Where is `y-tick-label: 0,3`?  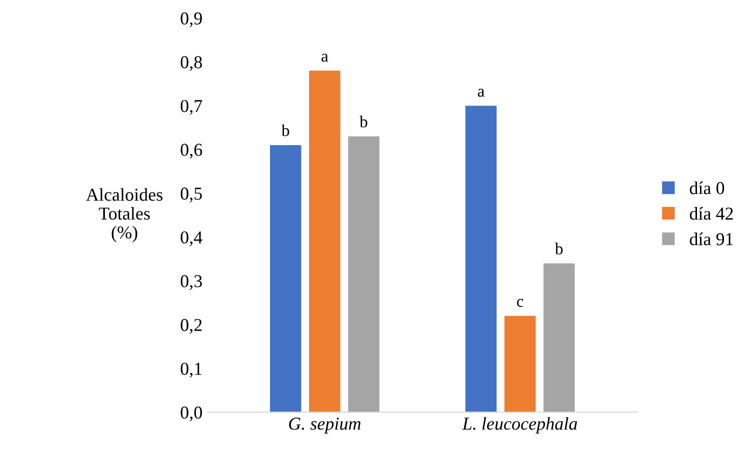 y-tick-label: 0,3 is located at coordinates (191, 282).